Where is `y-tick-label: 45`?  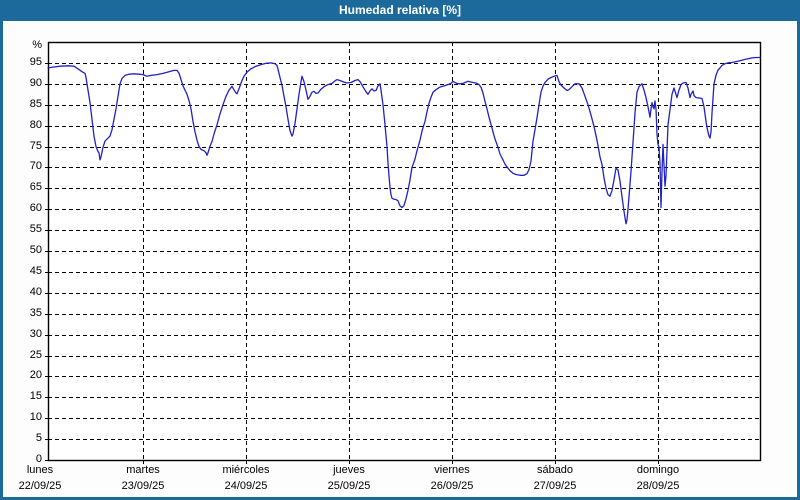
y-tick-label: 45 is located at coordinates (35, 271).